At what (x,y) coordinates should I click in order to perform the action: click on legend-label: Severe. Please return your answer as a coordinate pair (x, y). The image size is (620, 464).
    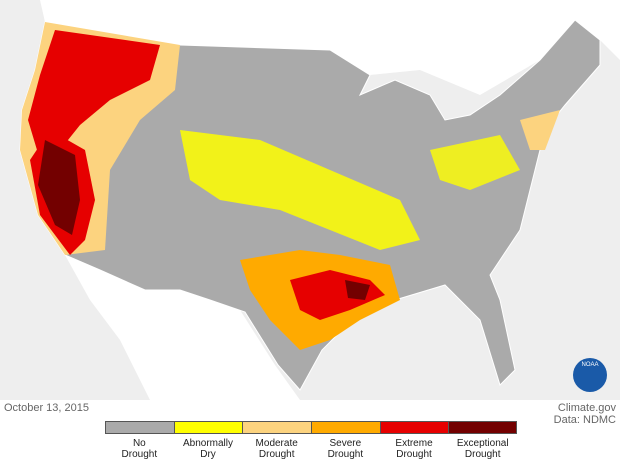
    Looking at the image, I should click on (345, 443).